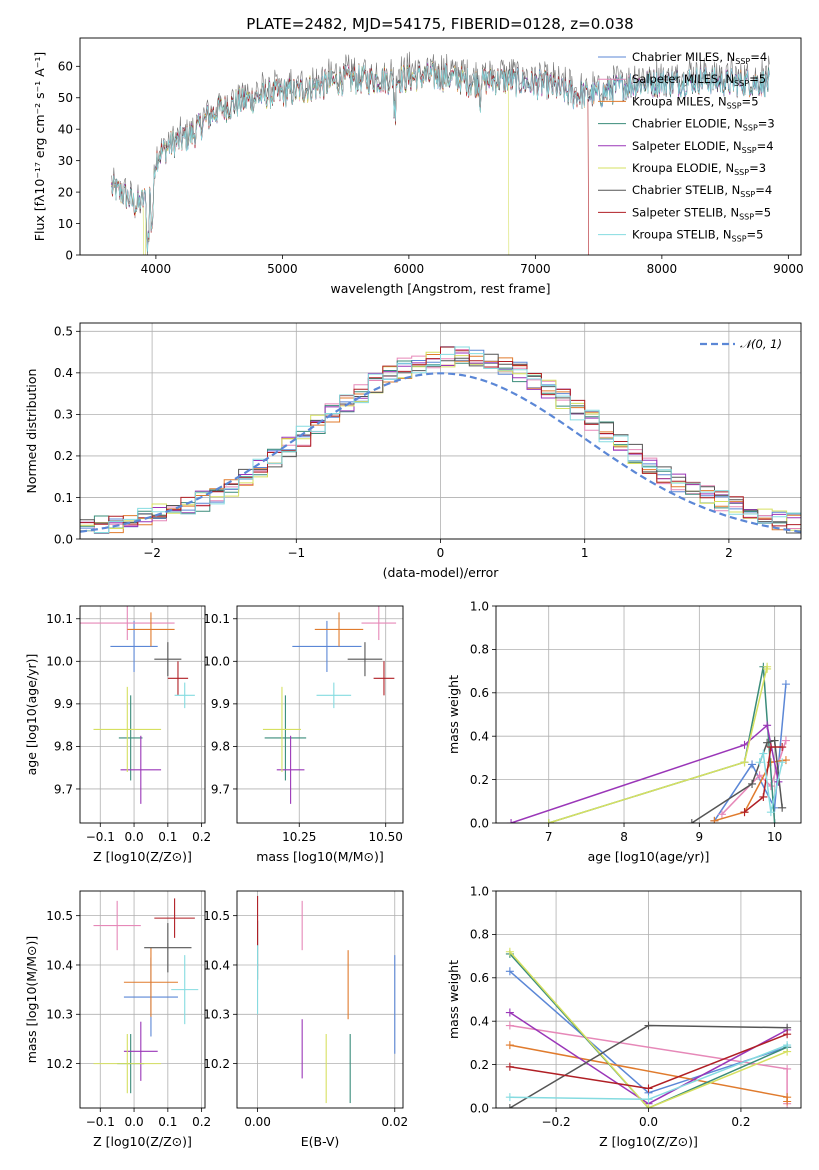 Image resolution: width=819 pixels, height=1170 pixels. What do you see at coordinates (729, 553) in the screenshot?
I see `residuals-xtick-label: 2` at bounding box center [729, 553].